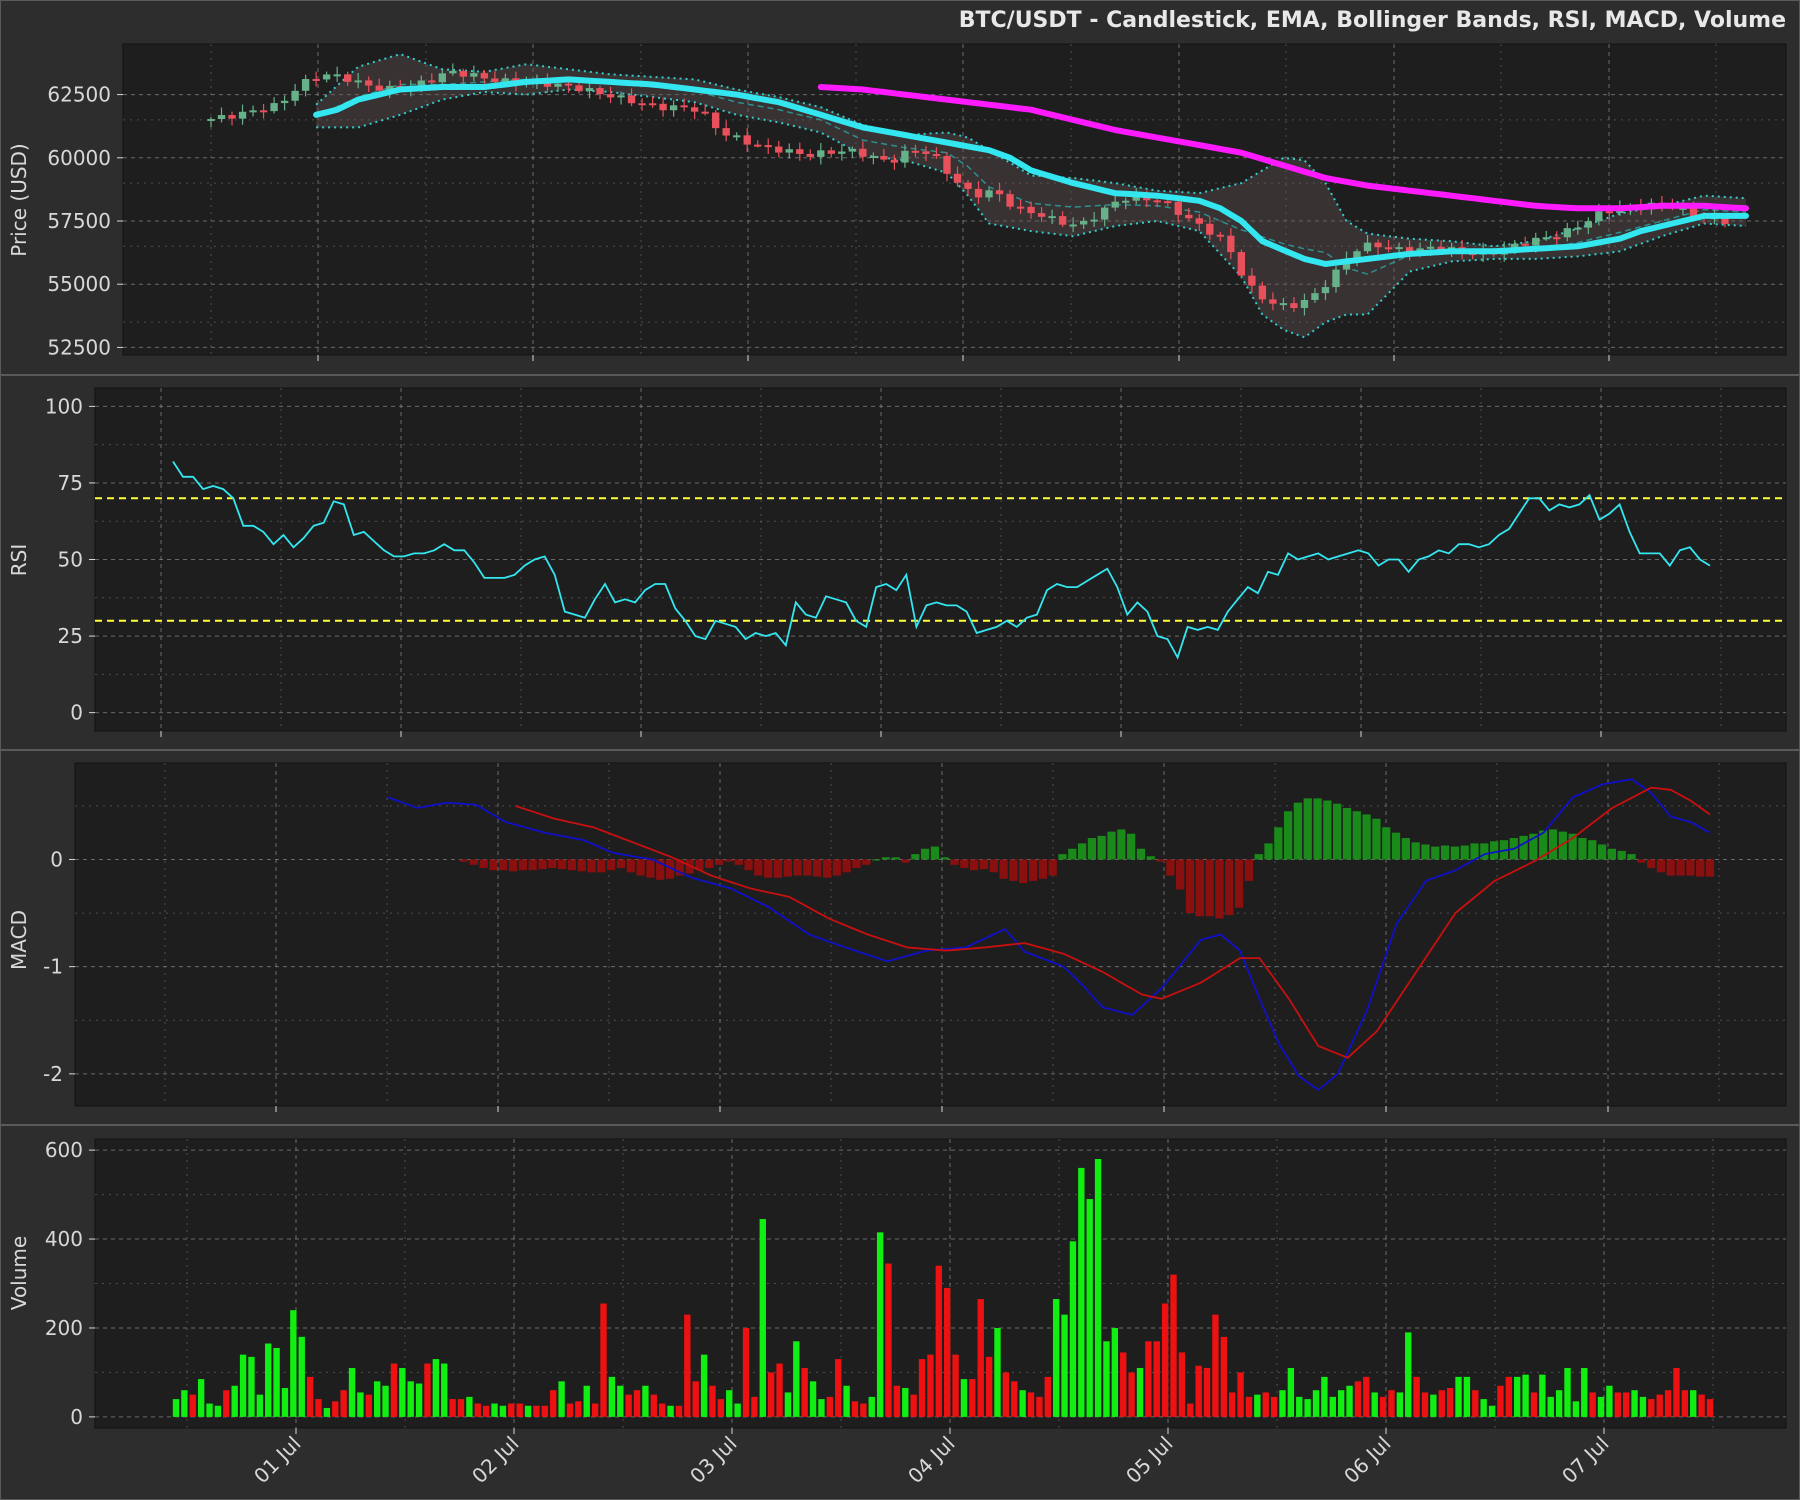 The image size is (1800, 1500). I want to click on rsi-line, so click(941, 560).